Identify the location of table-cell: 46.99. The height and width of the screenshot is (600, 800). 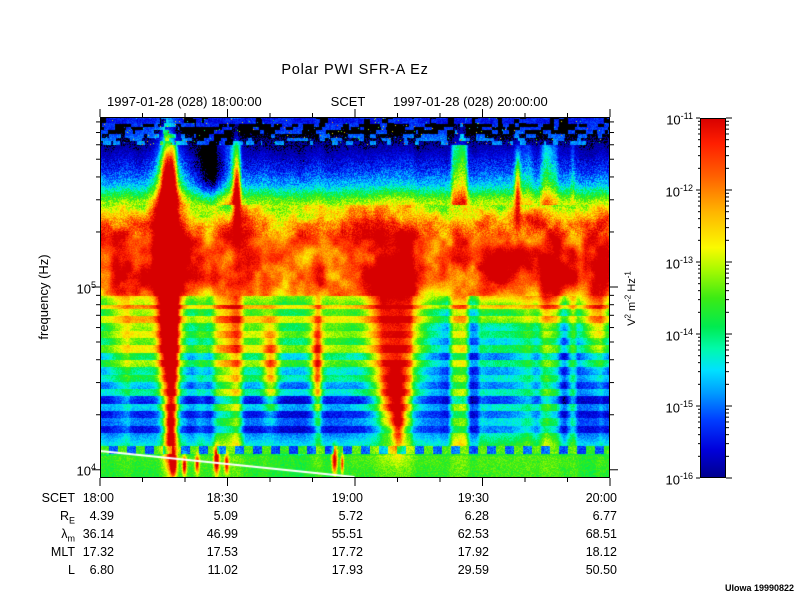
(222, 534).